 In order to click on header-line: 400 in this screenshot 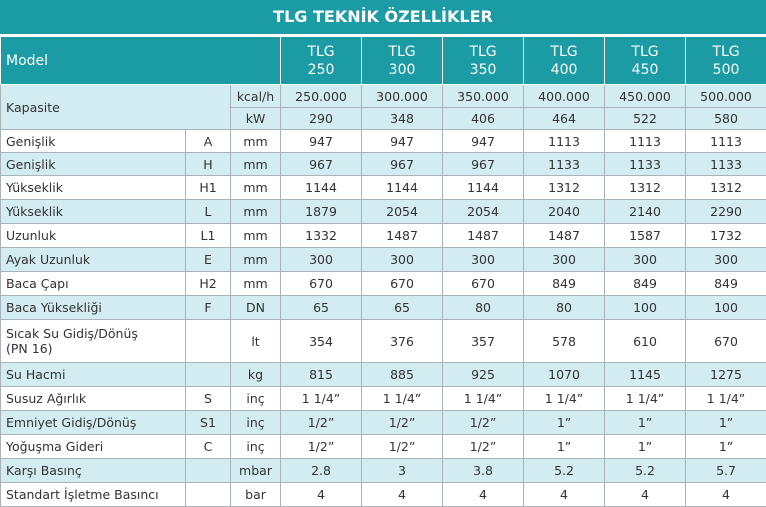, I will do `click(564, 69)`.